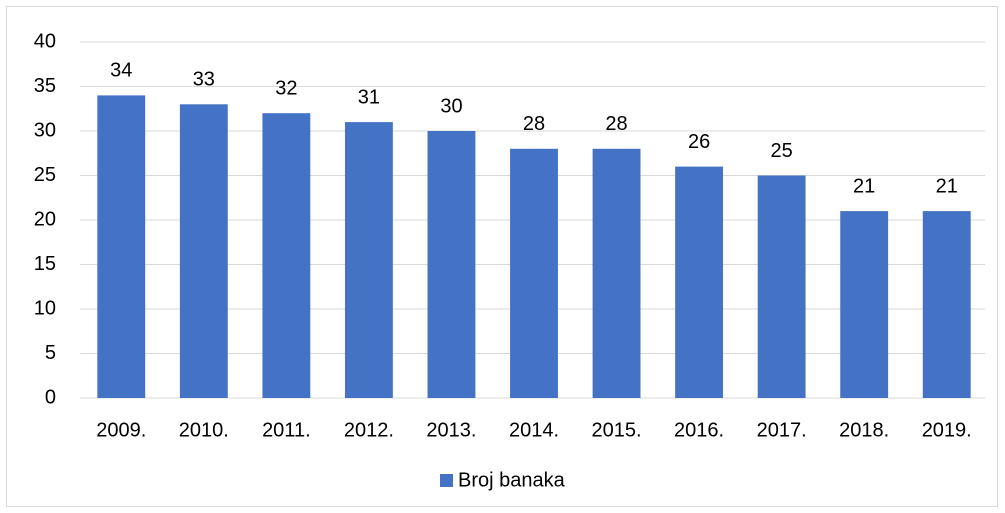 This screenshot has width=1005, height=513. Describe the element at coordinates (451, 430) in the screenshot. I see `x-tick-label: 2013.` at that location.